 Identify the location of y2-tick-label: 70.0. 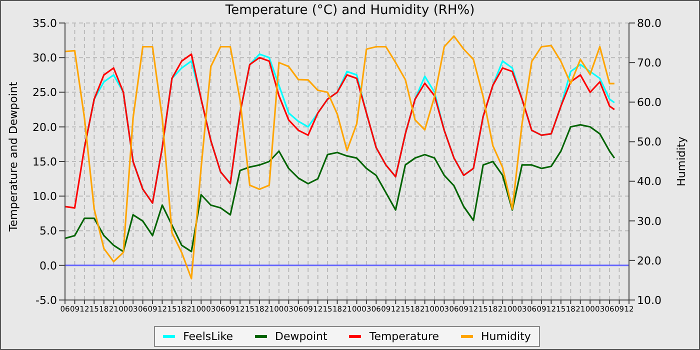
(649, 63).